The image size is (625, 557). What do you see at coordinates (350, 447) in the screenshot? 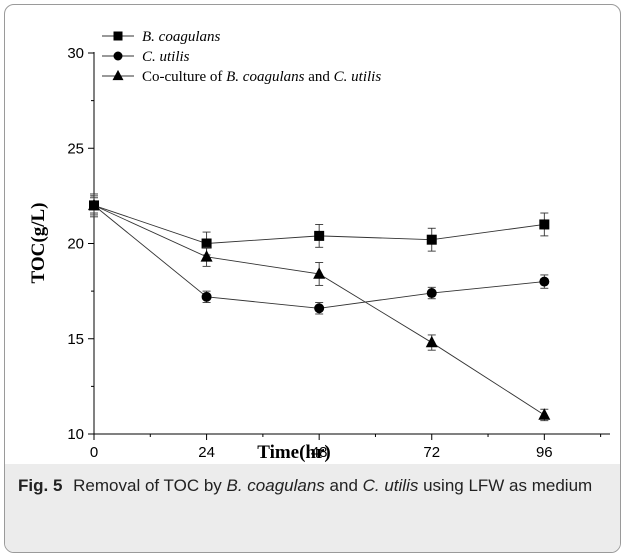
I see `x-axis: 0 24 48 72 96` at bounding box center [350, 447].